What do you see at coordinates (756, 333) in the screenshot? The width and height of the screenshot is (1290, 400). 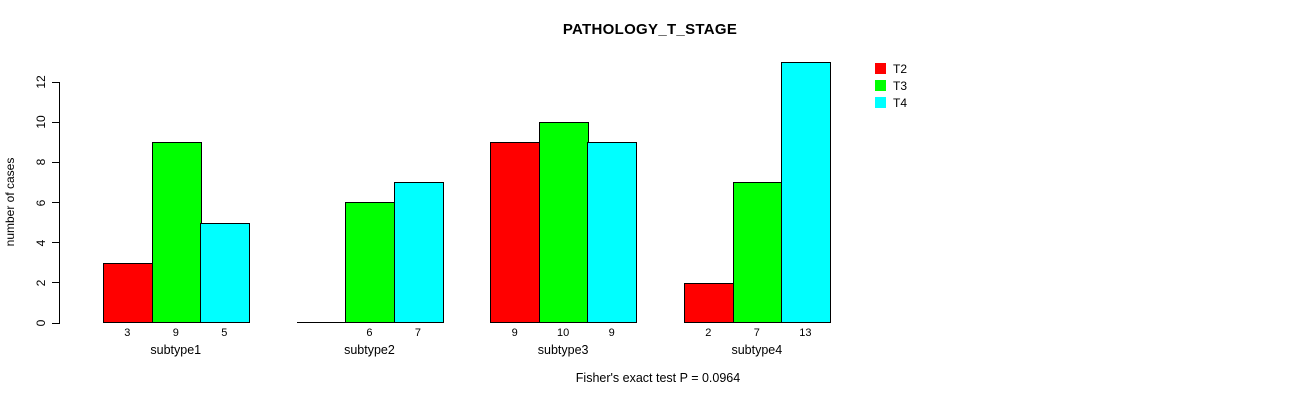 I see `bar-value-label-subtype4-T3: 7` at bounding box center [756, 333].